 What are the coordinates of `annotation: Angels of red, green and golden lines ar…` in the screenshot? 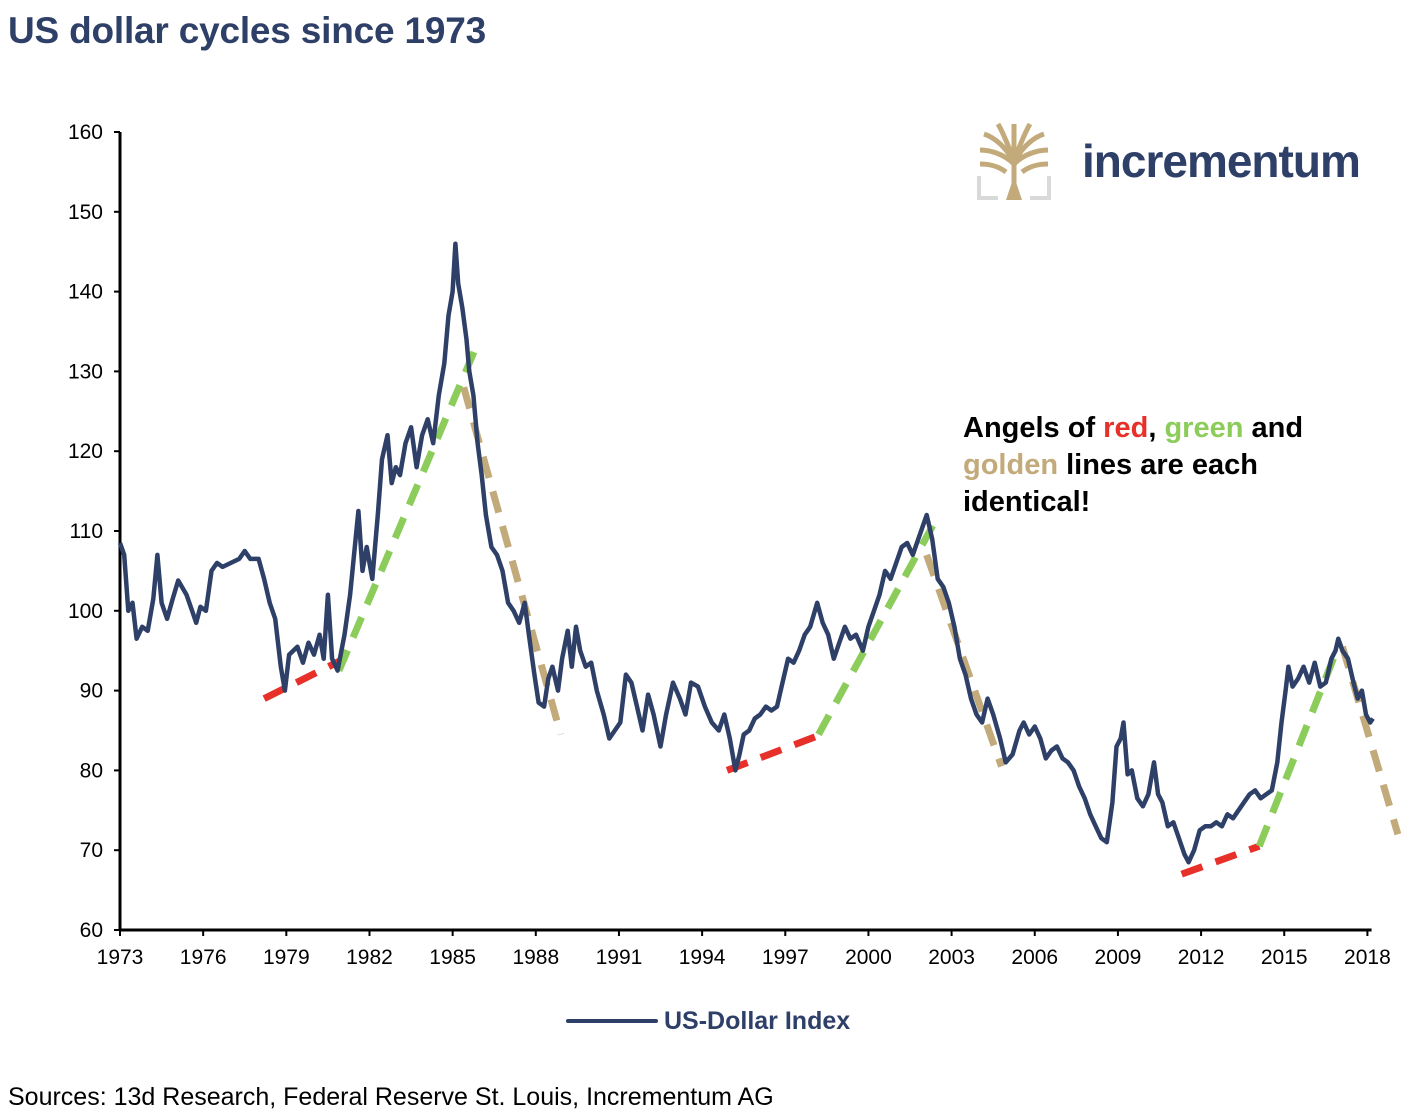 It's located at (1133, 465).